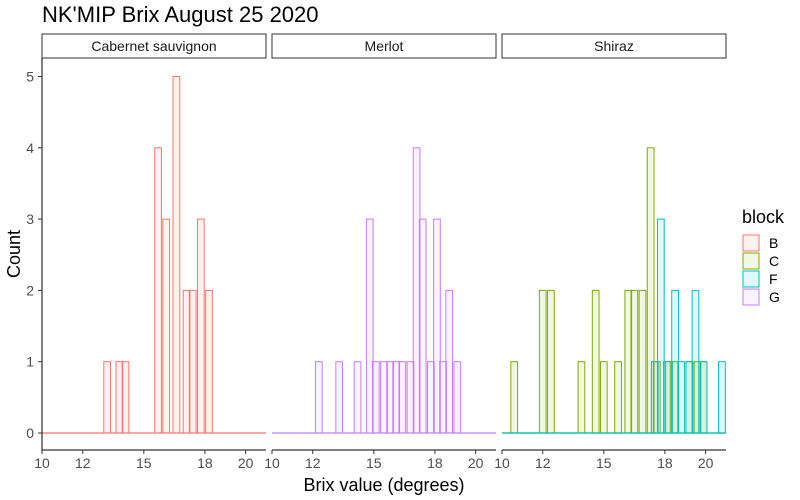 The width and height of the screenshot is (800, 500). What do you see at coordinates (30, 290) in the screenshot?
I see `y-tick-label: 2` at bounding box center [30, 290].